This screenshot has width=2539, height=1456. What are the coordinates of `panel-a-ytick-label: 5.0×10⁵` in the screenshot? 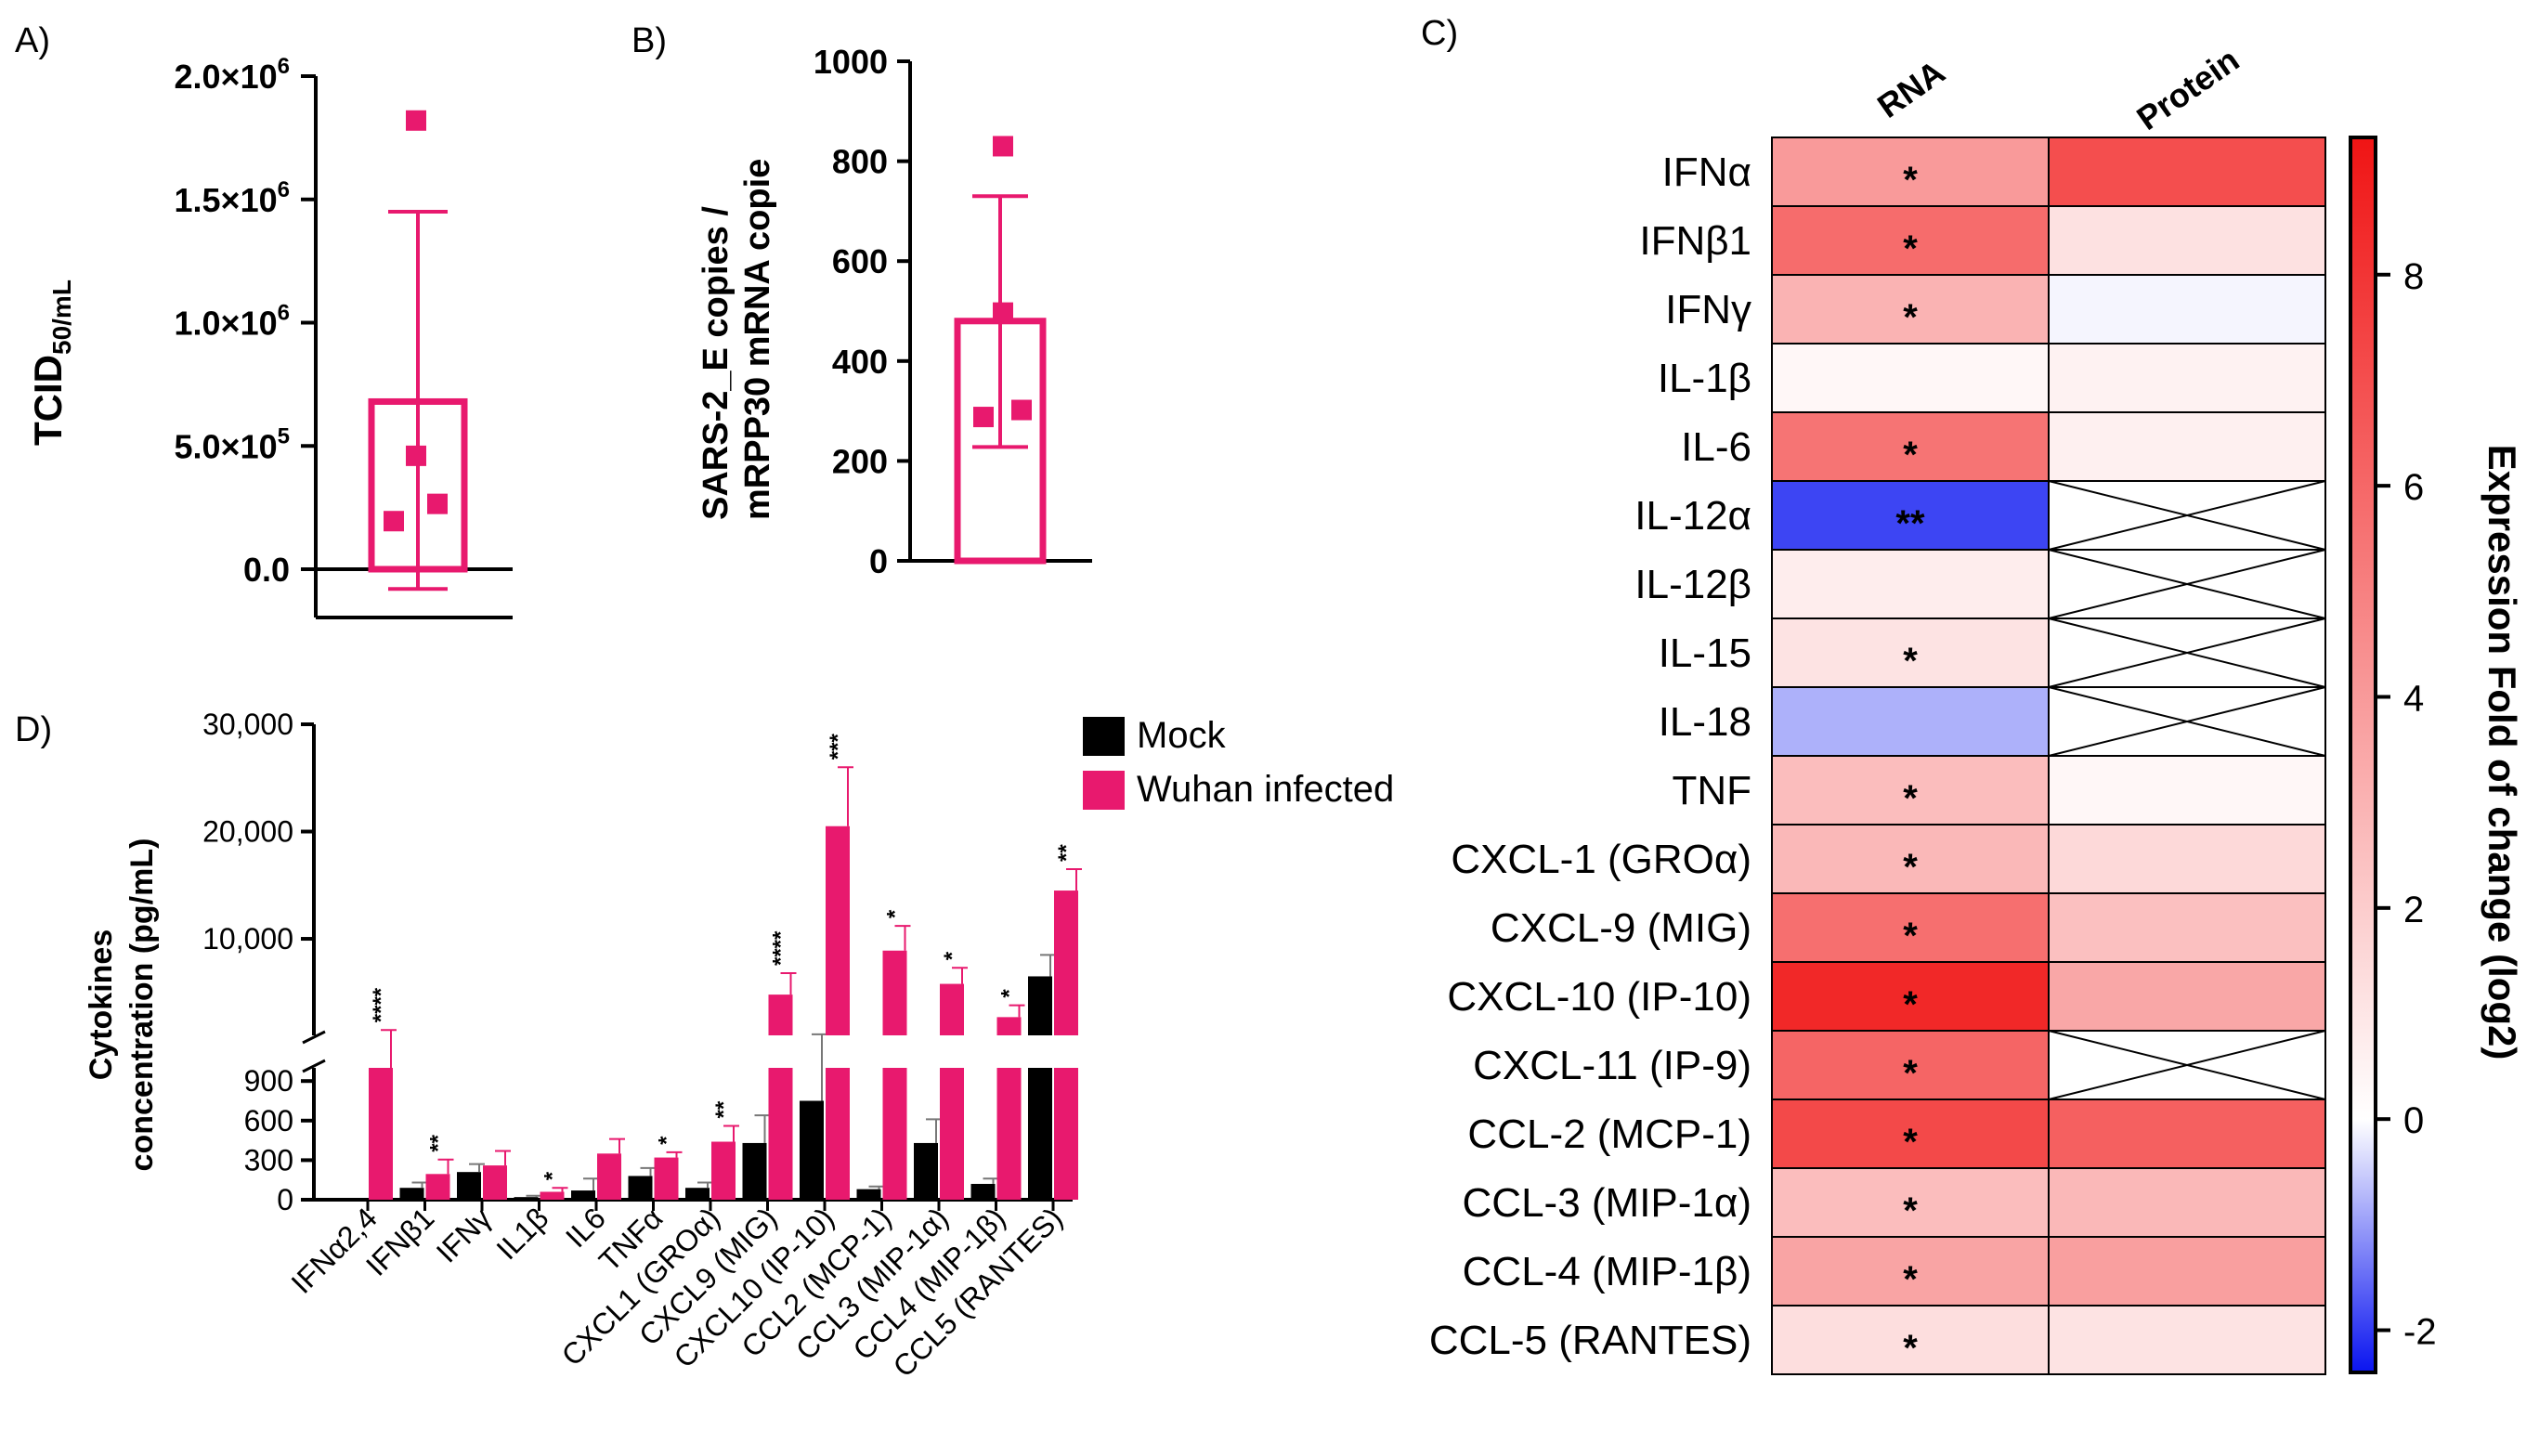 It's located at (232, 444).